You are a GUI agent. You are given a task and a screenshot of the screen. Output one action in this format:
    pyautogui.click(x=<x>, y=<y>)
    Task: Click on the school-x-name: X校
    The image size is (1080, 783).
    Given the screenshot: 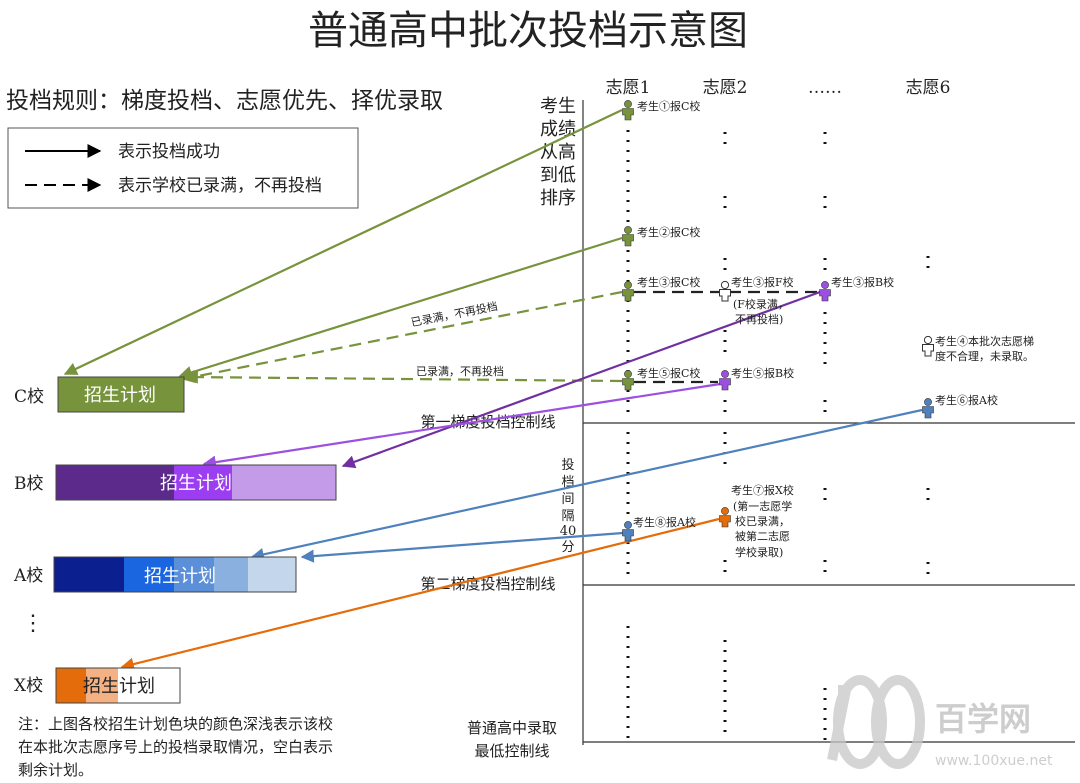 What is the action you would take?
    pyautogui.click(x=28, y=686)
    